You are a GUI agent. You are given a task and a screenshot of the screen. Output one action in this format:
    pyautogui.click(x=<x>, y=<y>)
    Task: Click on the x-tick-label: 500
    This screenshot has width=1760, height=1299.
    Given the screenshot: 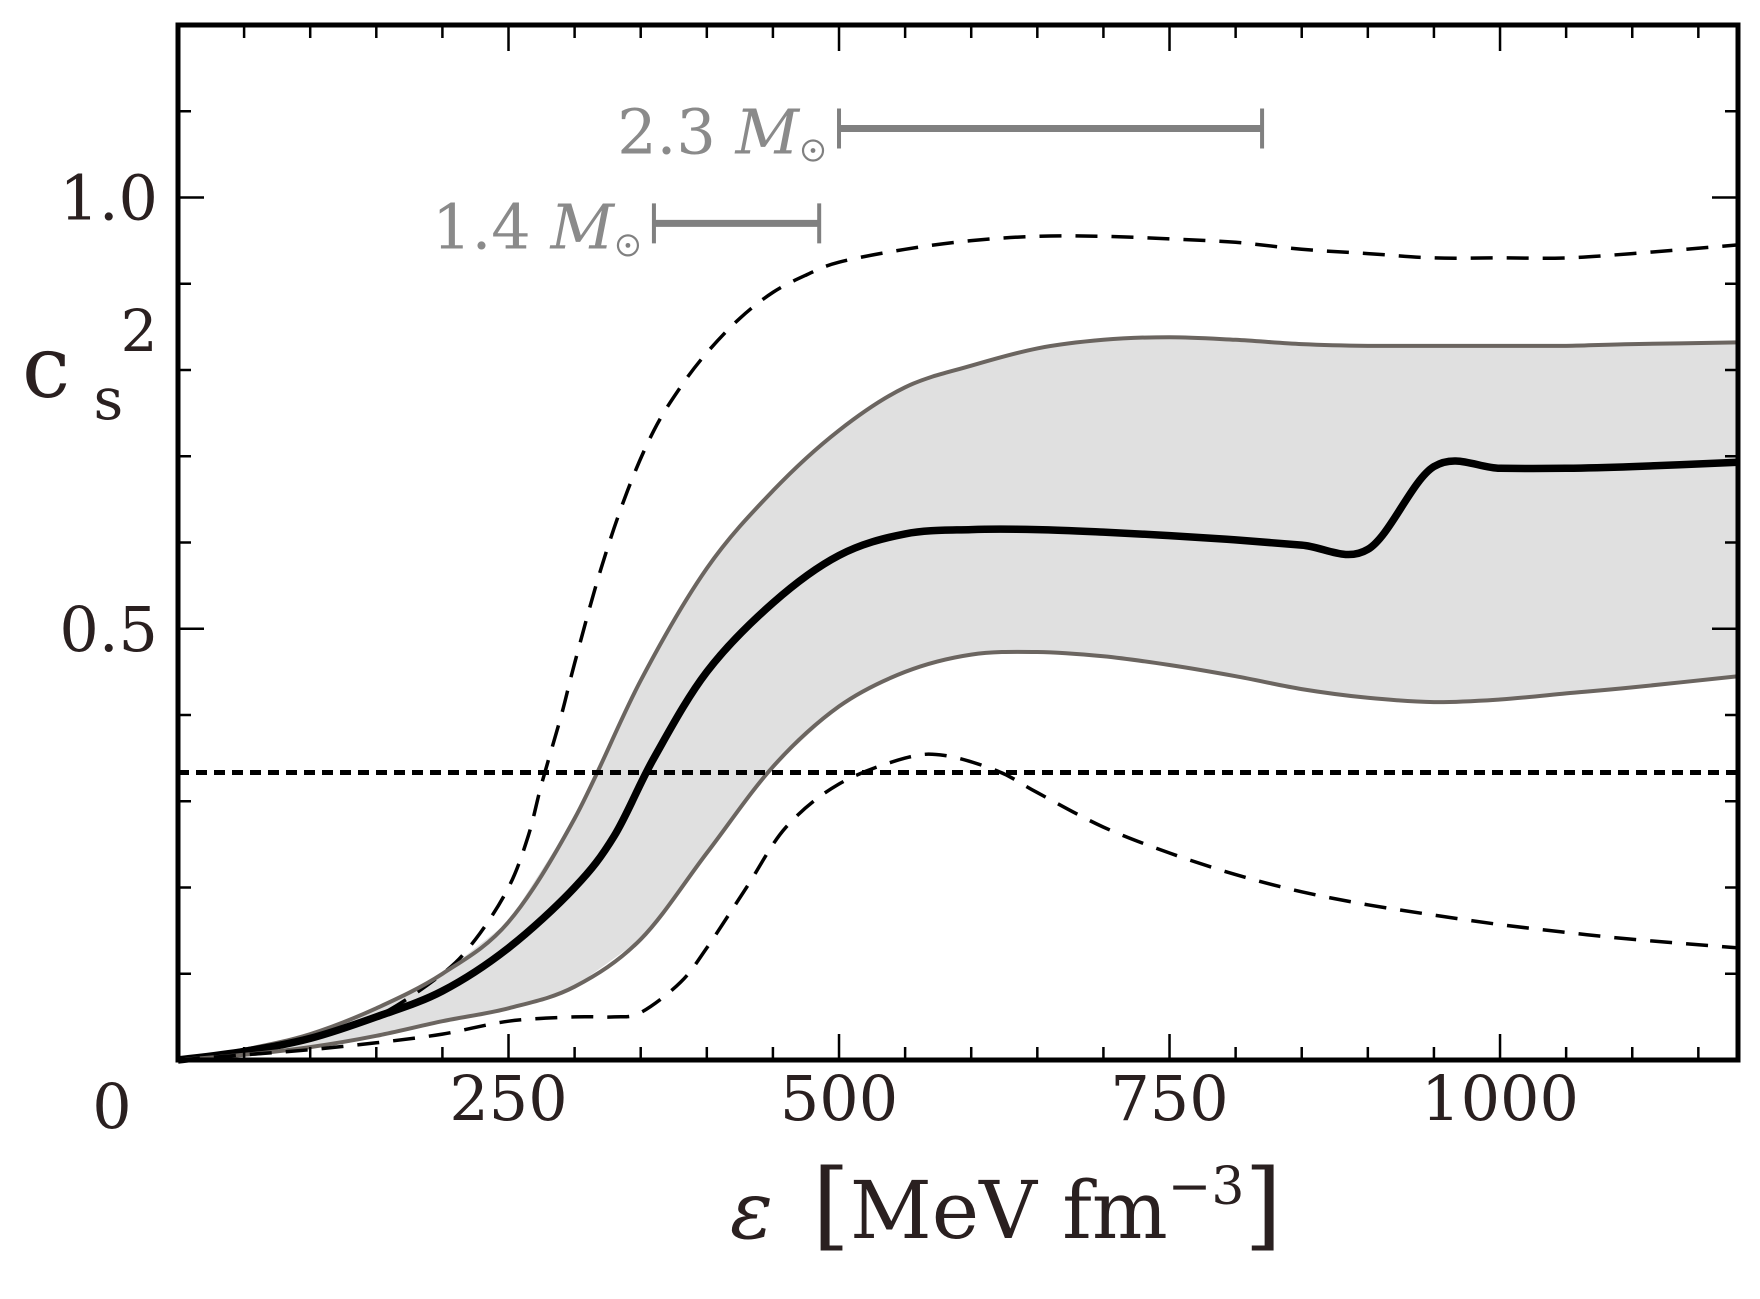 What is the action you would take?
    pyautogui.click(x=839, y=1098)
    